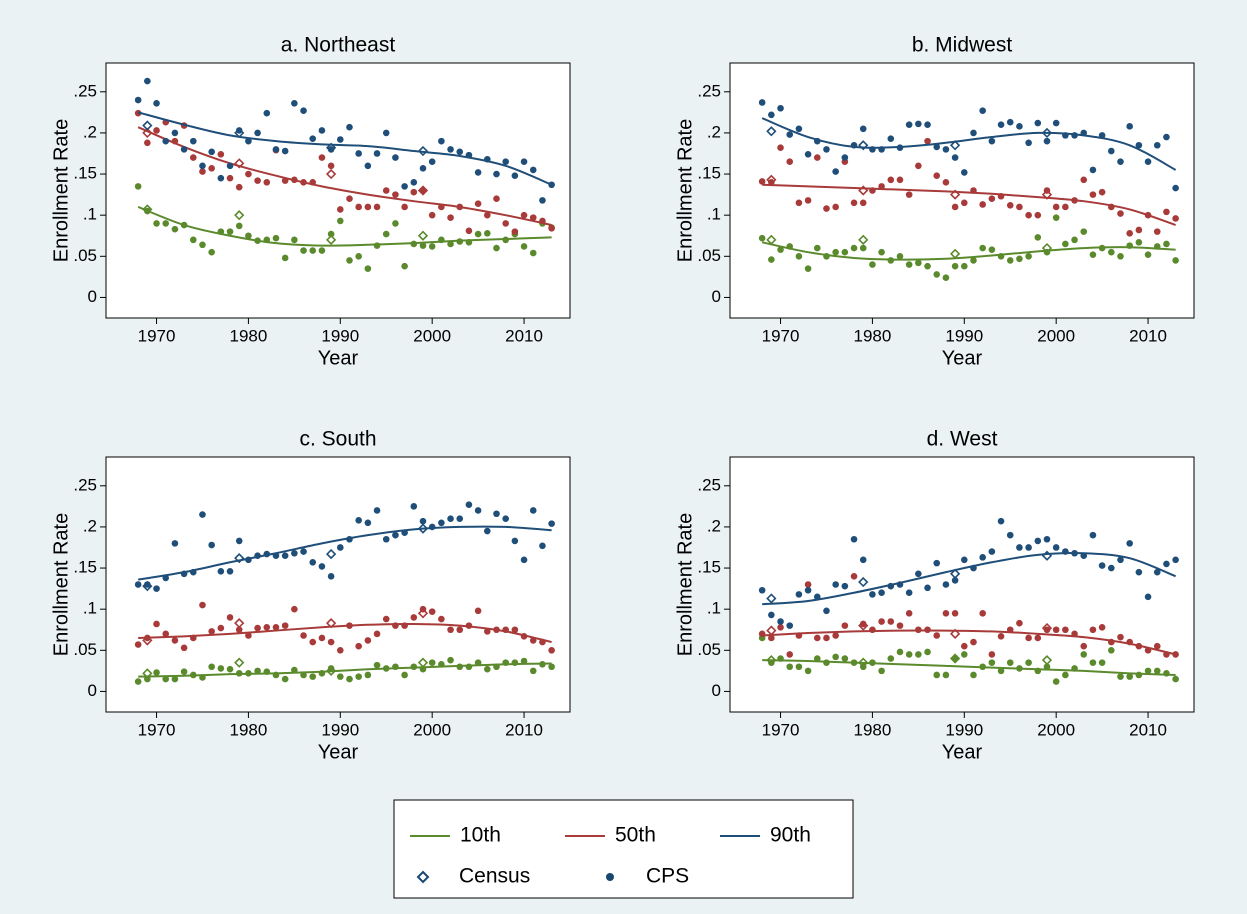  I want to click on x-tick-label: 2010, so click(1148, 729).